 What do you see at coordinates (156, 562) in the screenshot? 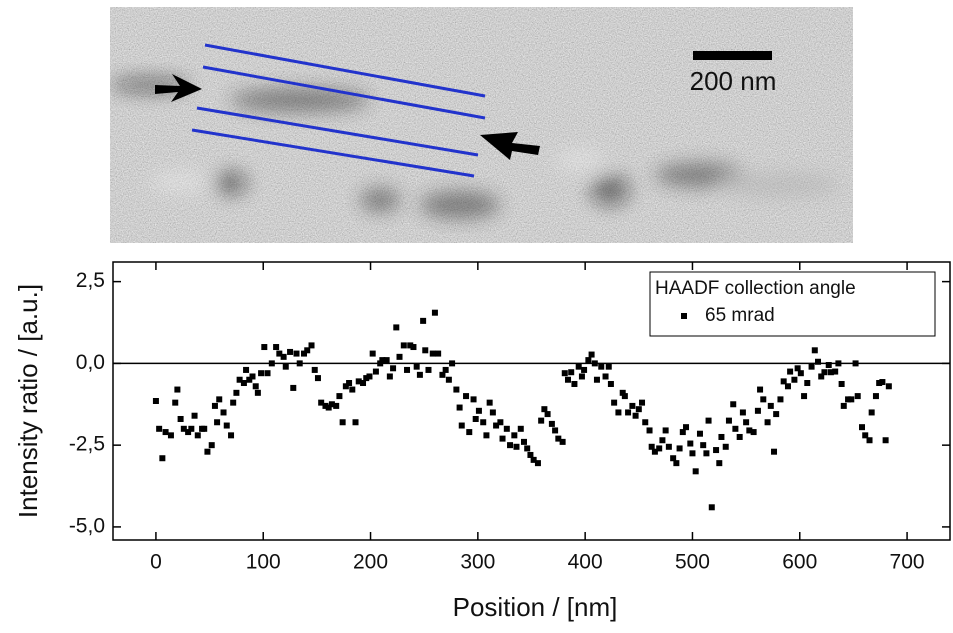
I see `x-tick-label: 0` at bounding box center [156, 562].